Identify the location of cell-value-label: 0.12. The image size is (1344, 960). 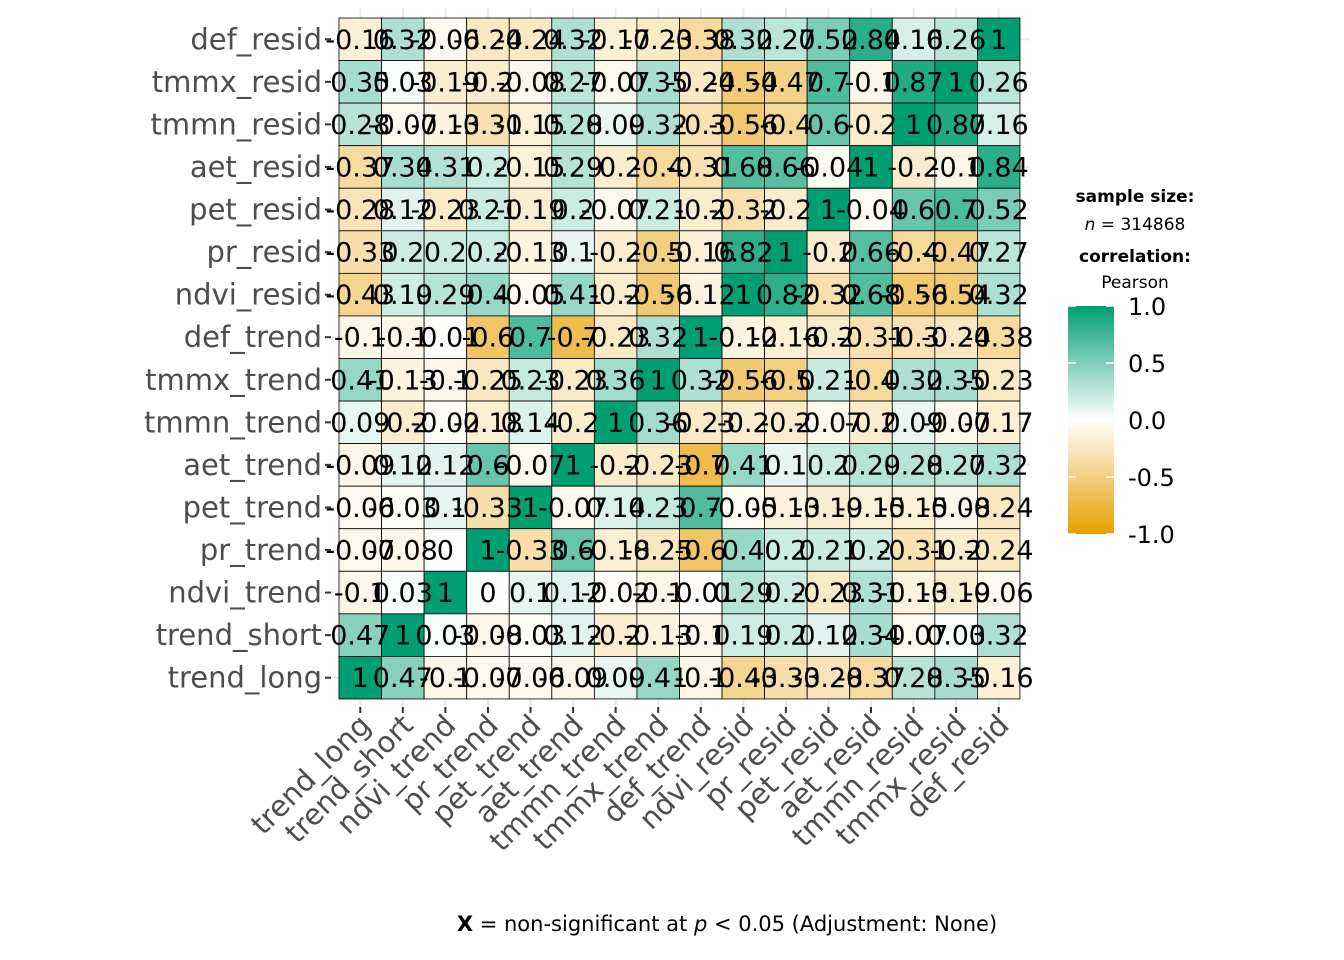
(403, 210).